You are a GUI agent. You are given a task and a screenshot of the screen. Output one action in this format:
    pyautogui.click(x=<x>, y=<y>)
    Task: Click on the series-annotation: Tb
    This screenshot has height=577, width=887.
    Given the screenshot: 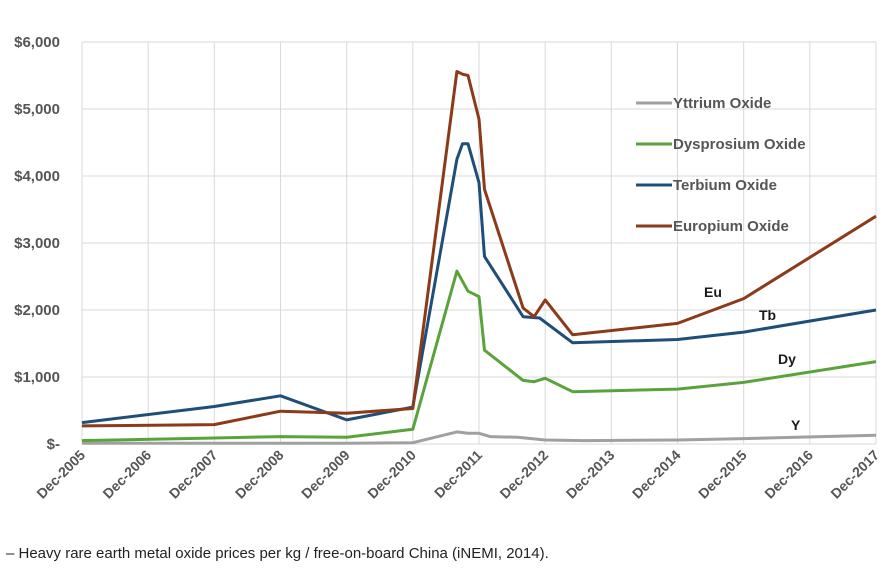 What is the action you would take?
    pyautogui.click(x=767, y=315)
    